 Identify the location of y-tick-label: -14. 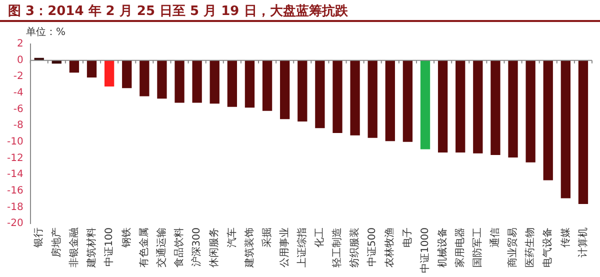
(15, 174).